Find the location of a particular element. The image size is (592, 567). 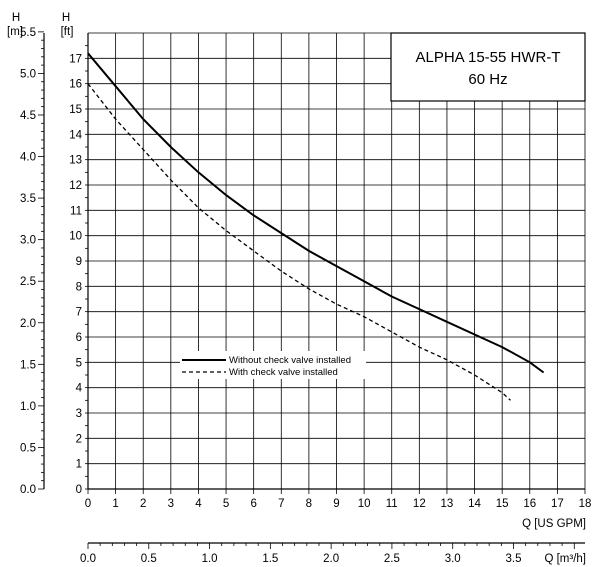

y-tick-label-ft: 14 is located at coordinates (75, 135).